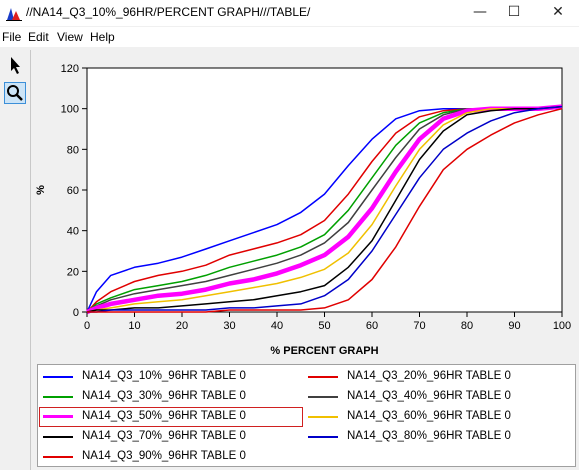  Describe the element at coordinates (558, 12) in the screenshot. I see `close-button: ✕` at that location.